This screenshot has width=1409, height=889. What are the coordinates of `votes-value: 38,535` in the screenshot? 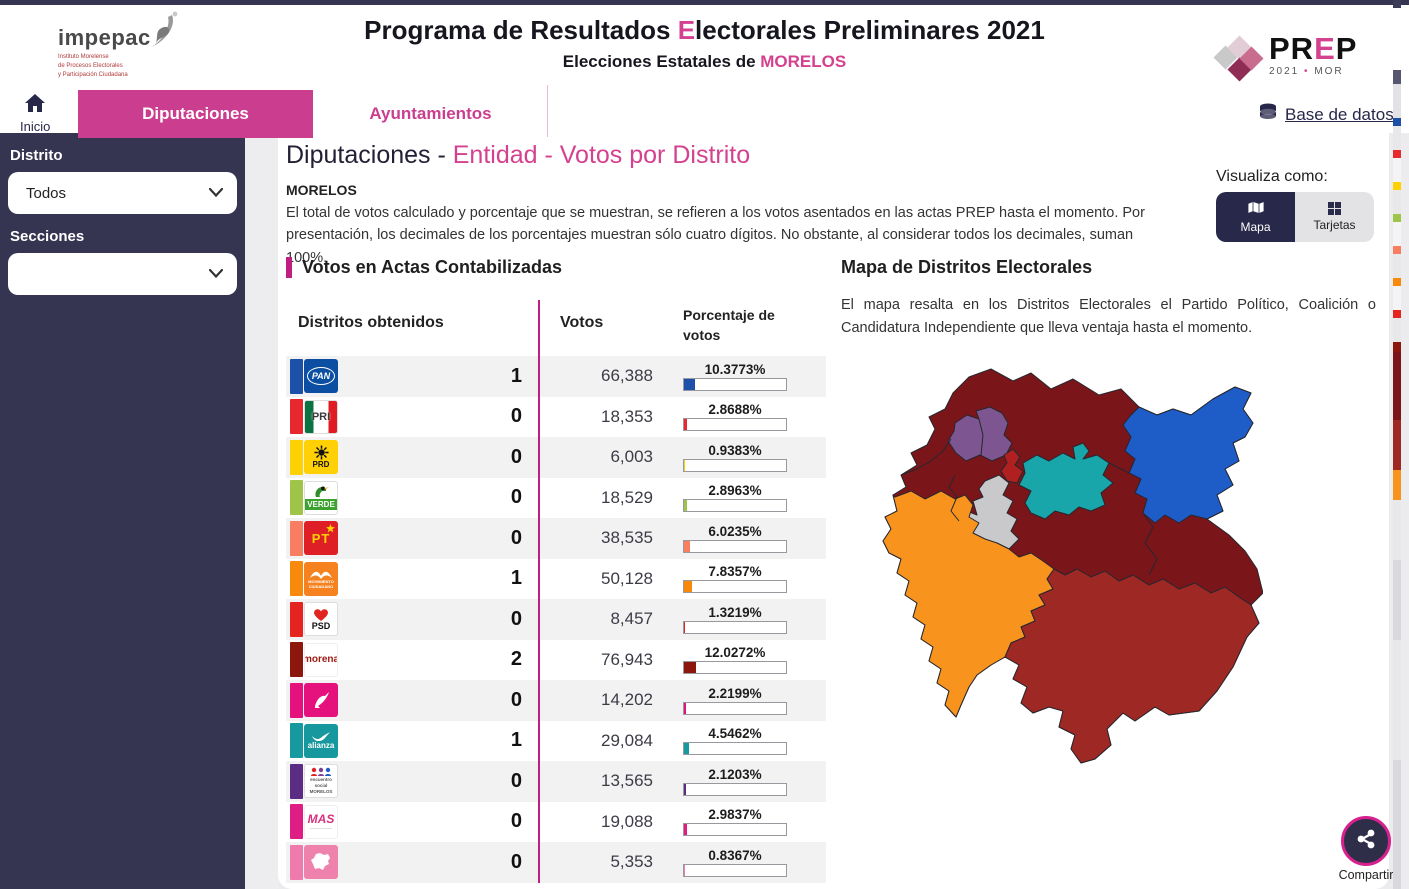 It's located at (604, 538).